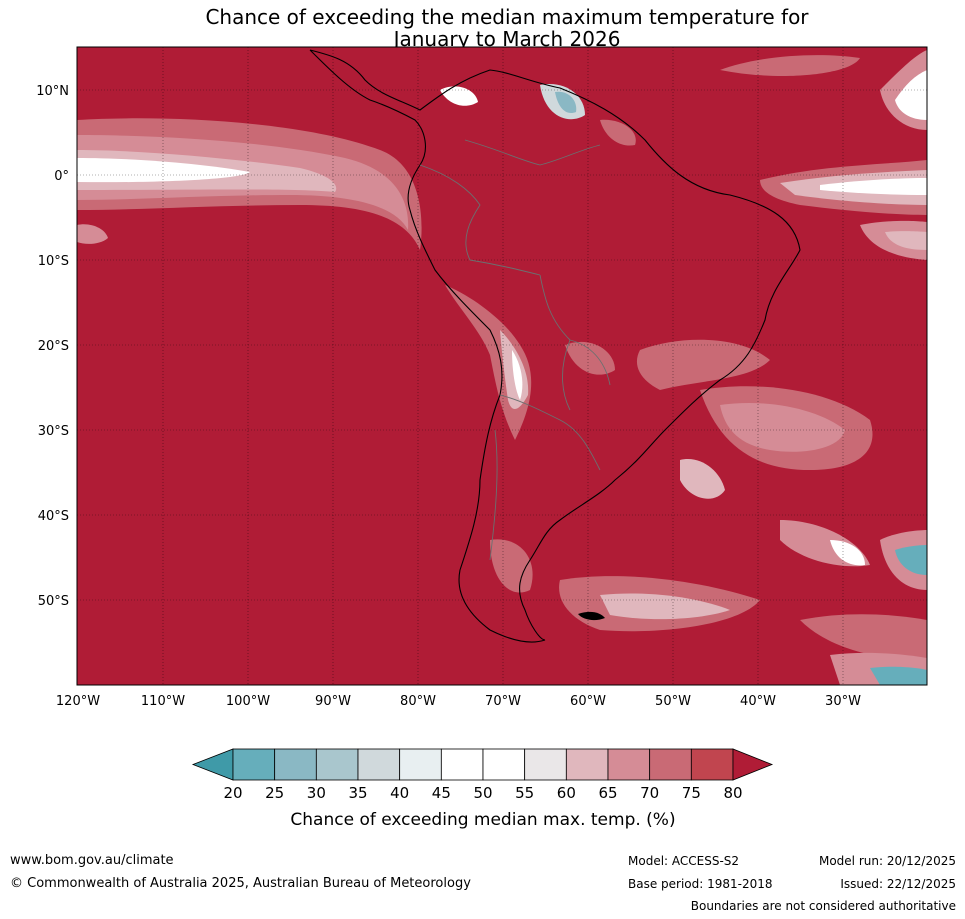 The width and height of the screenshot is (965, 919). Describe the element at coordinates (212, 764) in the screenshot. I see `colorbar-extension-low` at that location.